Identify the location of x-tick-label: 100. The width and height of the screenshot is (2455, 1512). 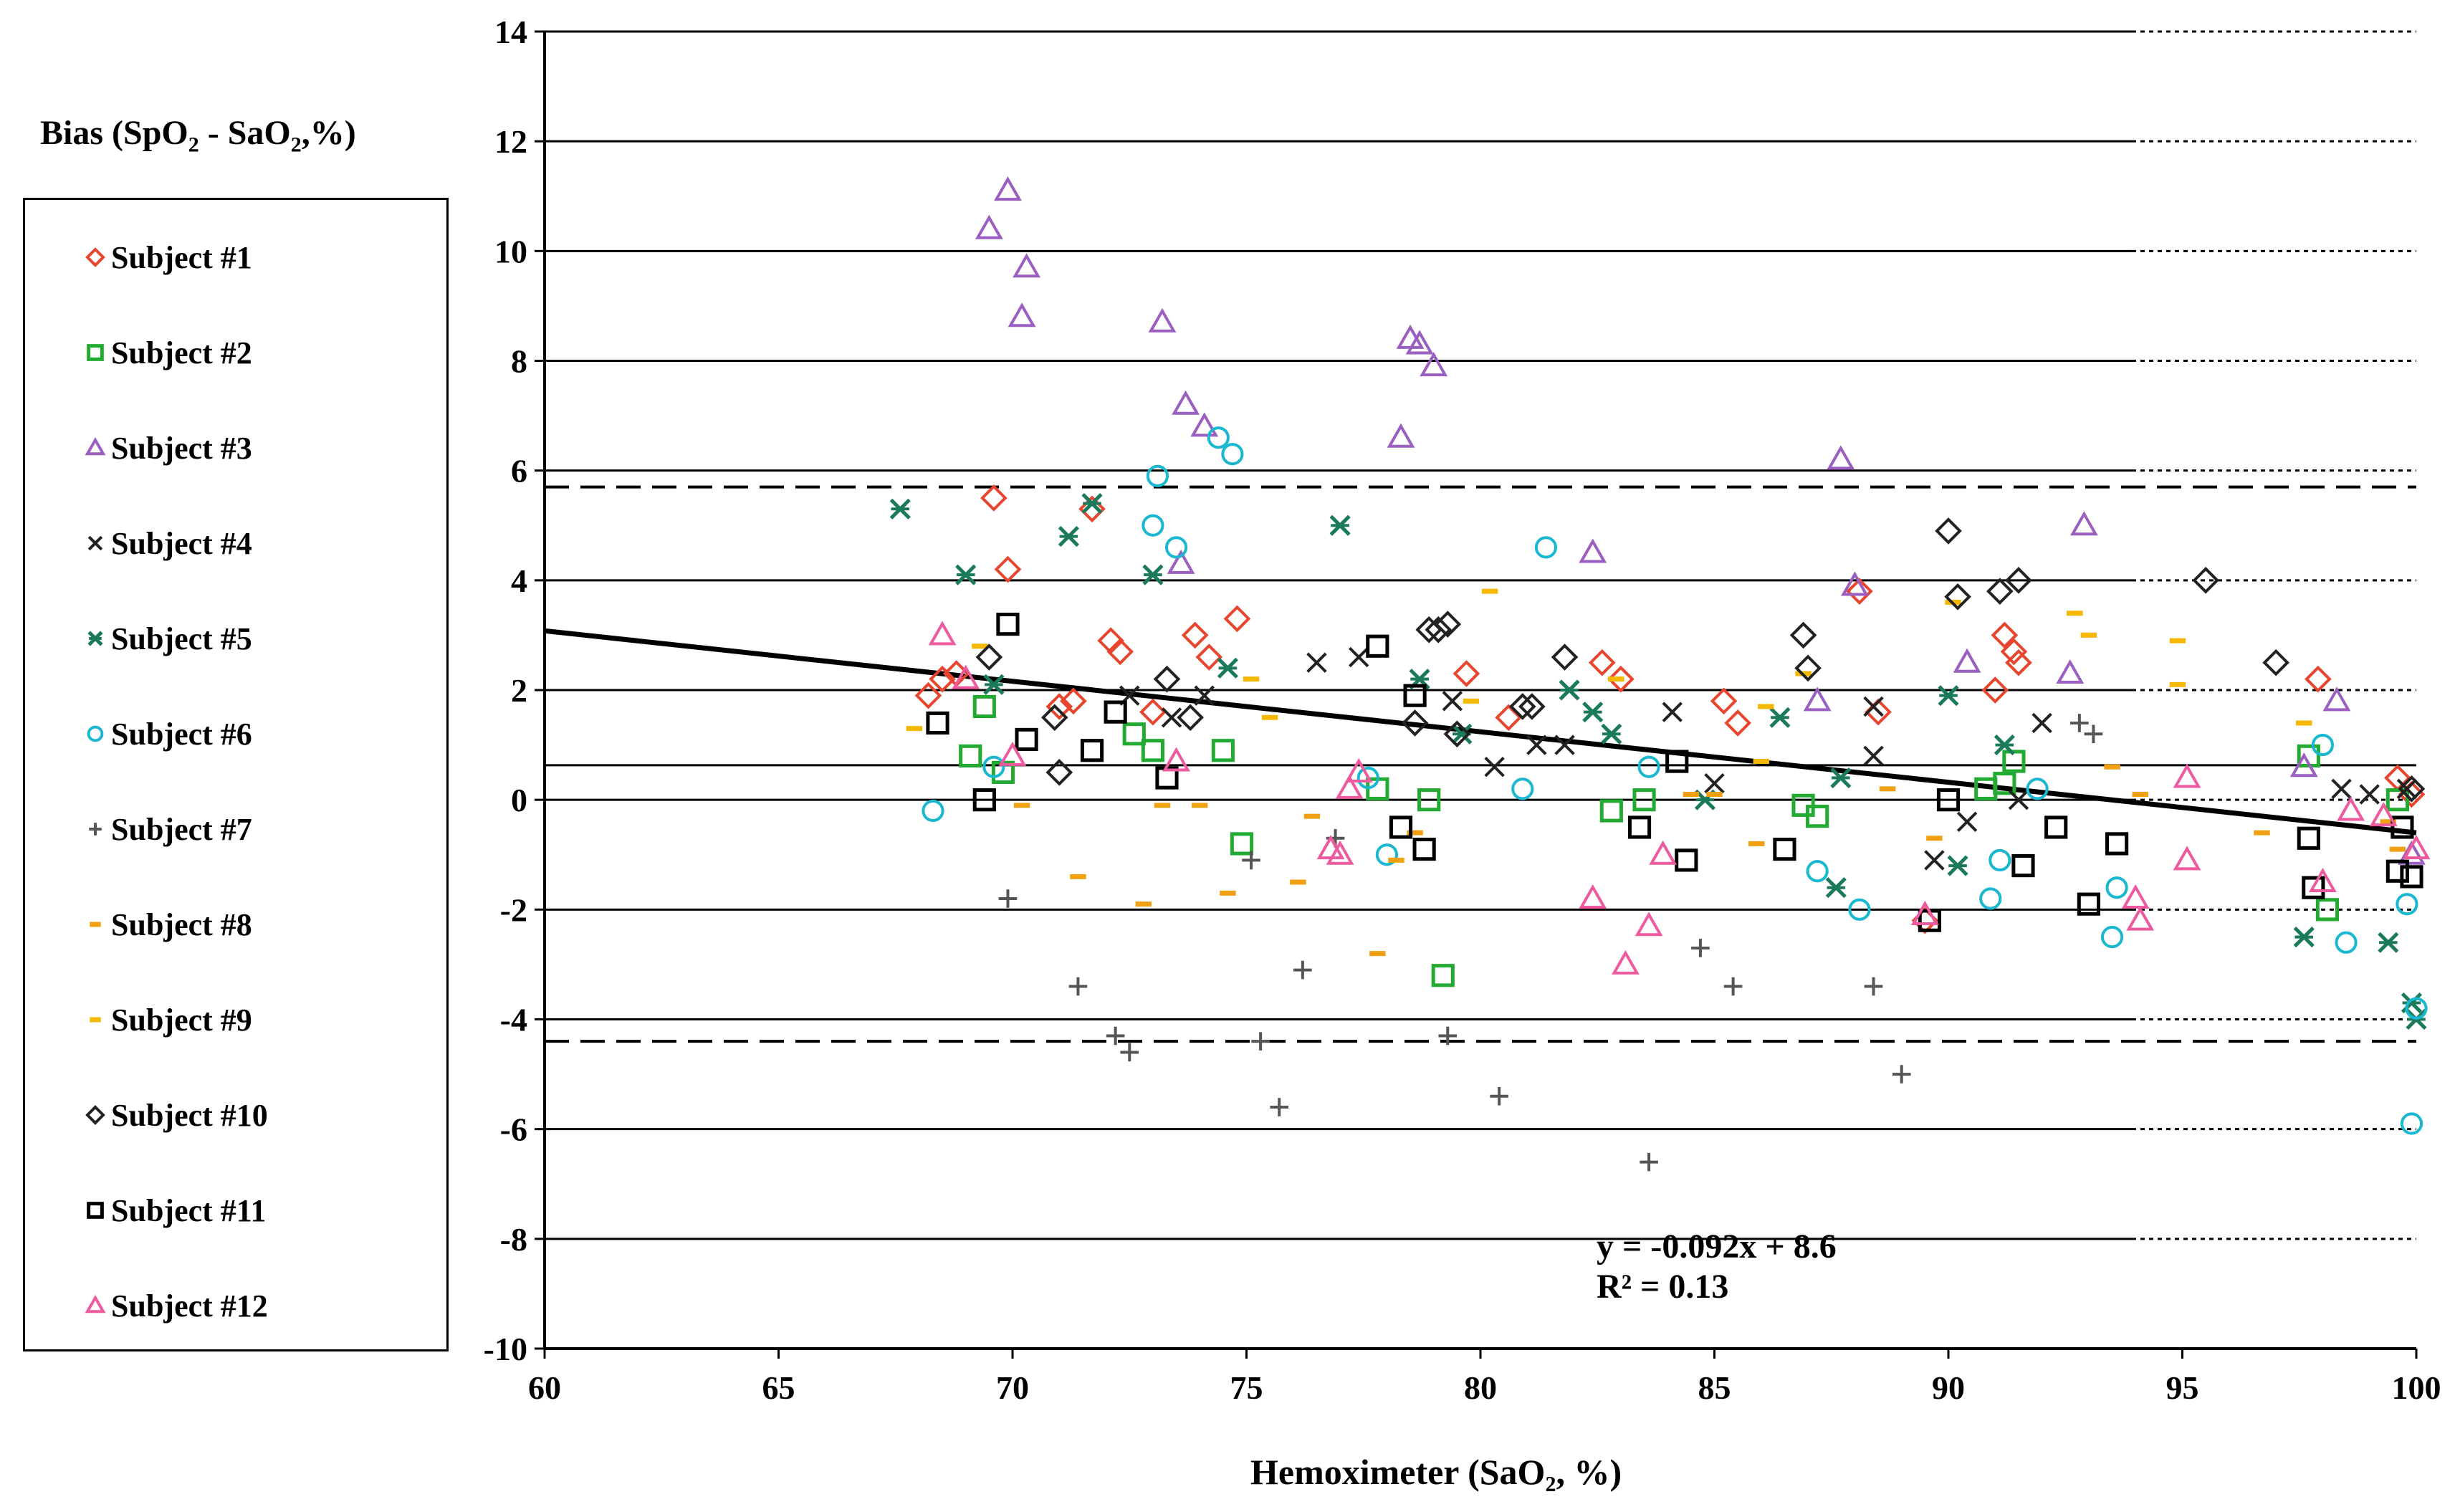
(2416, 1387).